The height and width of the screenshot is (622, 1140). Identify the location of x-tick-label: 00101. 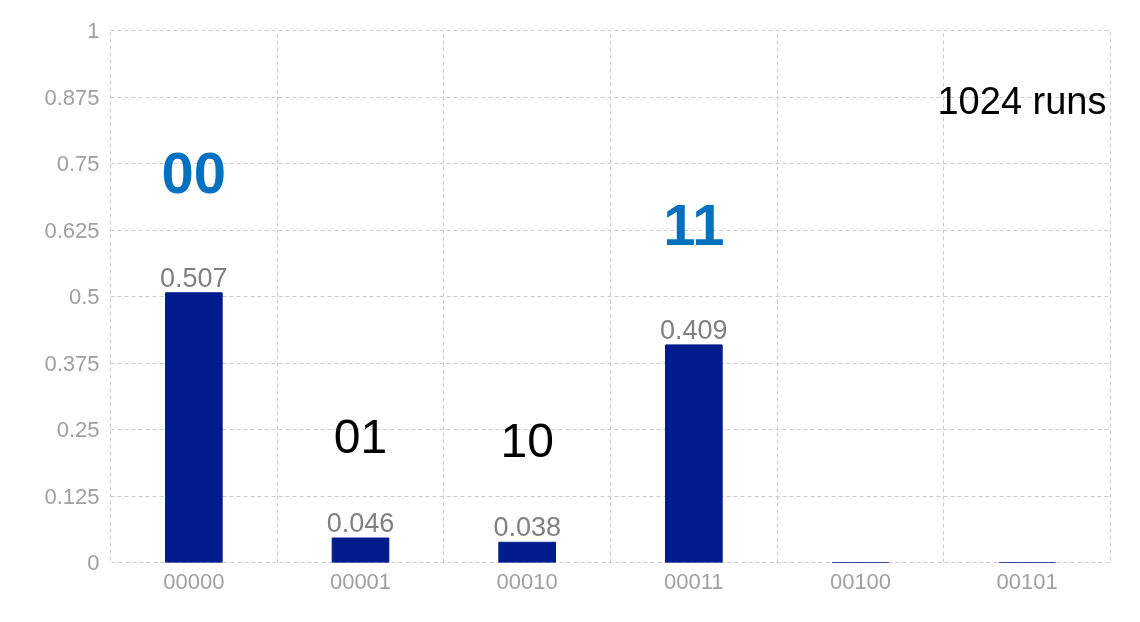
(1027, 581).